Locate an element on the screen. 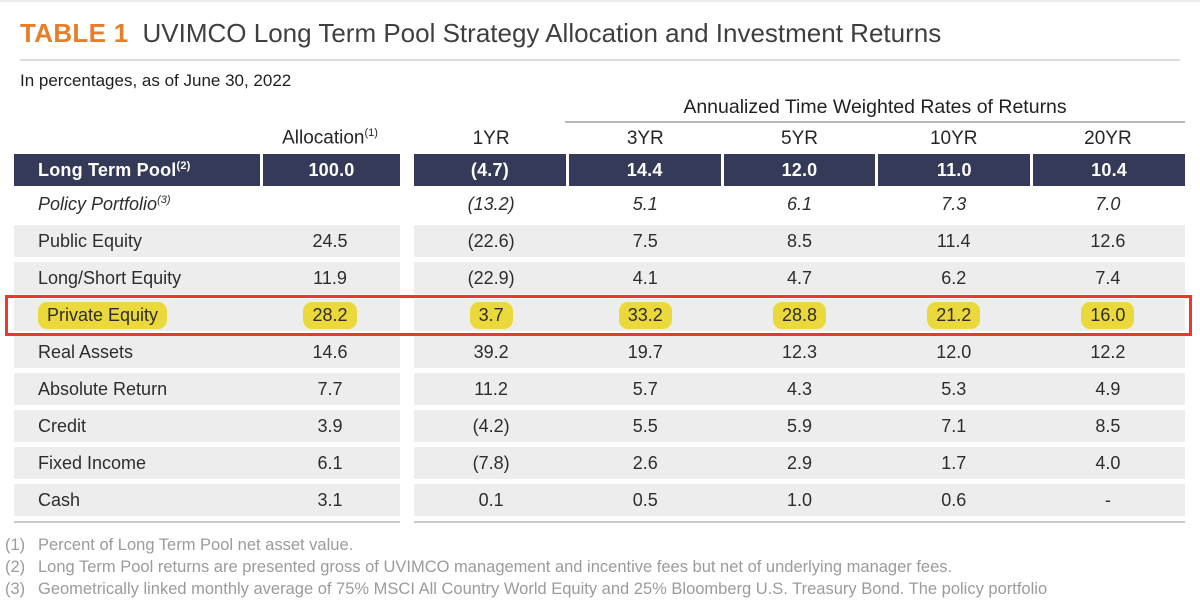  cell-10yr: 11.0 is located at coordinates (953, 170).